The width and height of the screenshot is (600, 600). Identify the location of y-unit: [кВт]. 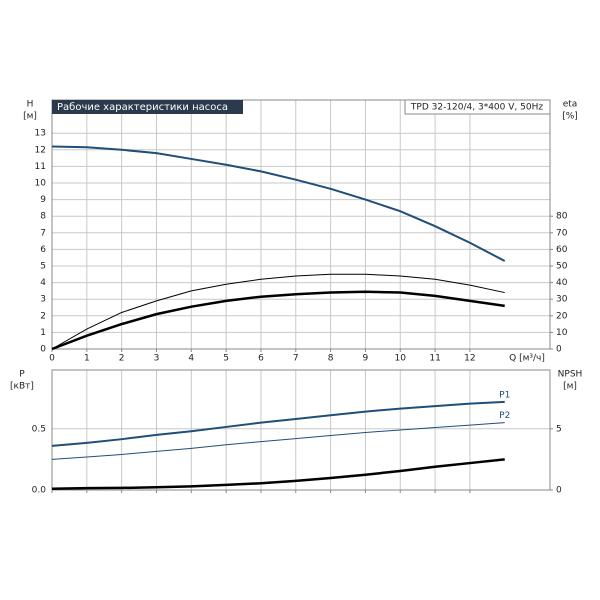
(22, 387).